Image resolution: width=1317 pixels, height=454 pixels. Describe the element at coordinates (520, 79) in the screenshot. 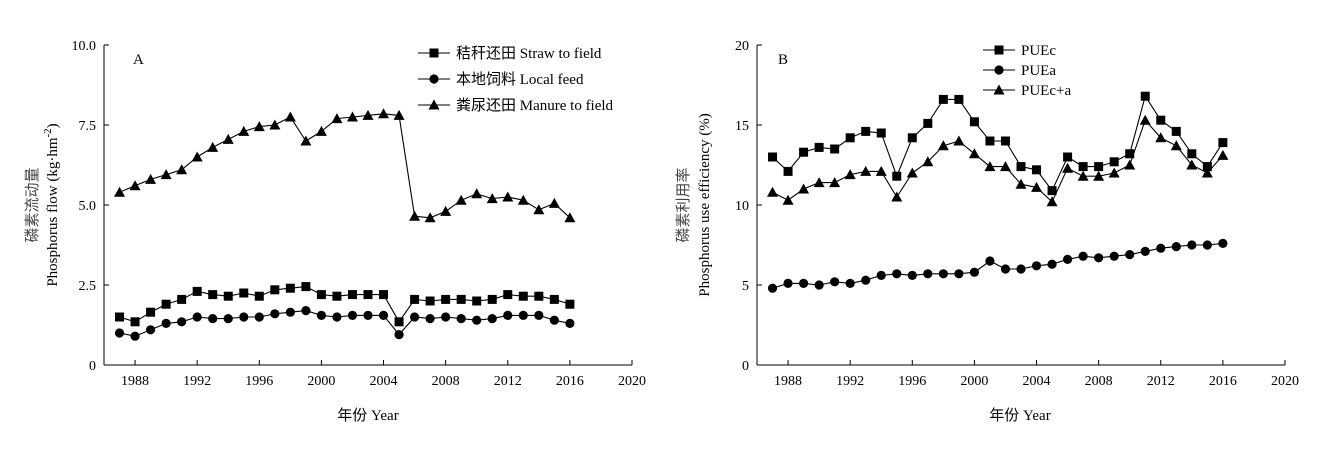

I see `legend-label: 本地饲料 Local feed` at that location.